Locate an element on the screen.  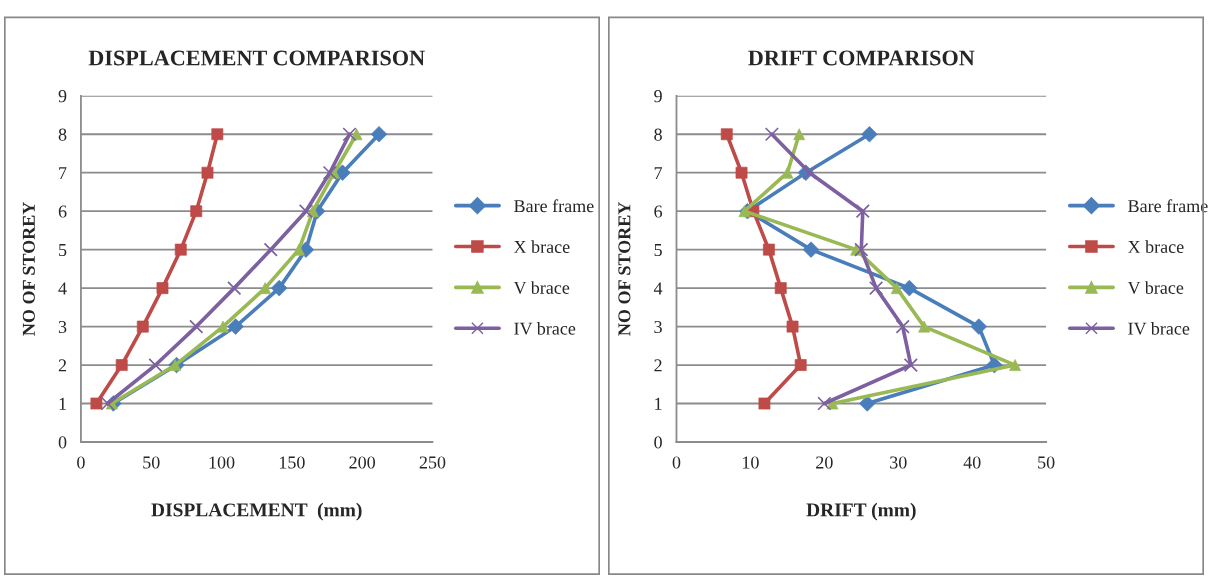
chart-title: DRIFT COMPARISON is located at coordinates (861, 58).